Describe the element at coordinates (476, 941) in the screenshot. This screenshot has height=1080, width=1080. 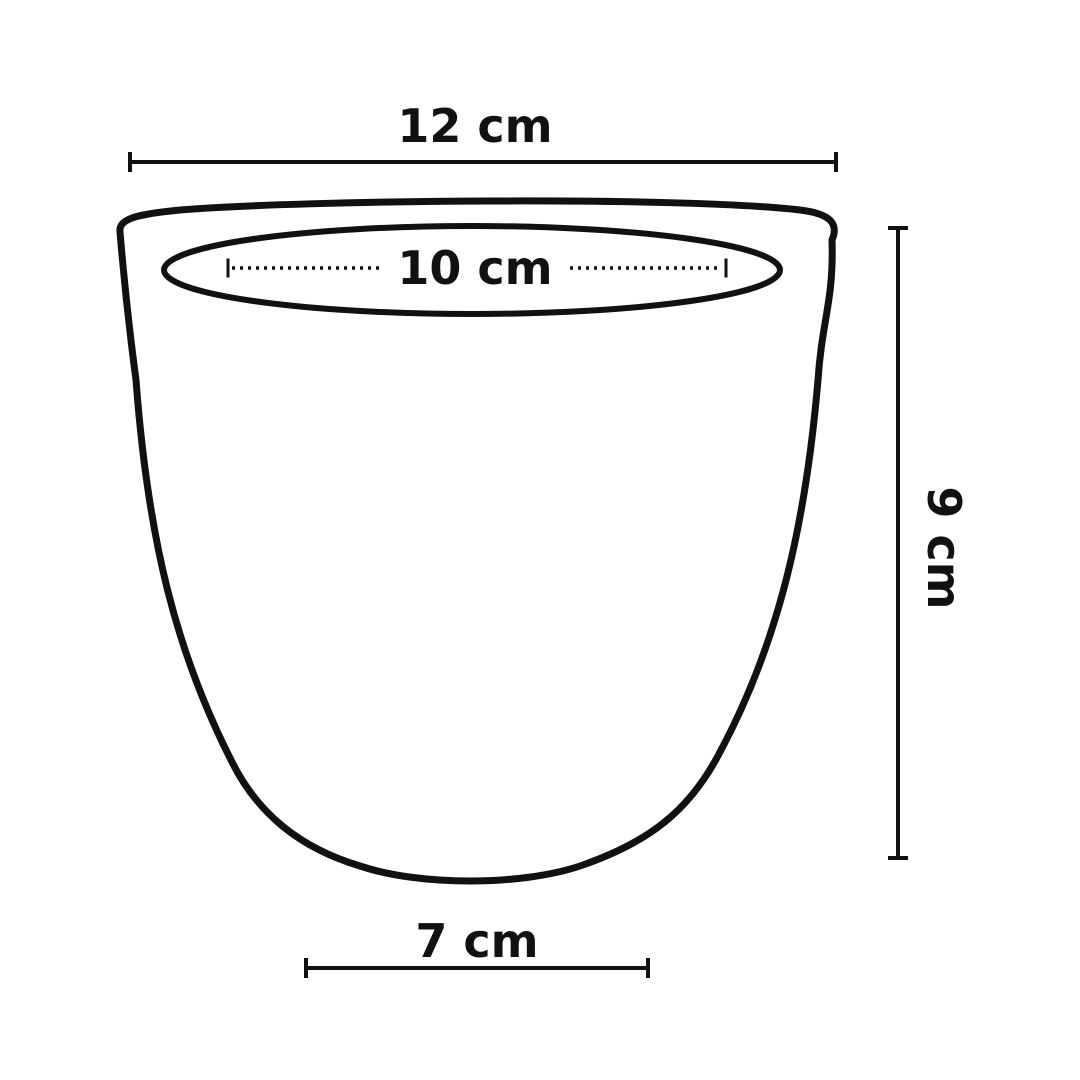
I see `bottom-width-label: 7 cm` at that location.